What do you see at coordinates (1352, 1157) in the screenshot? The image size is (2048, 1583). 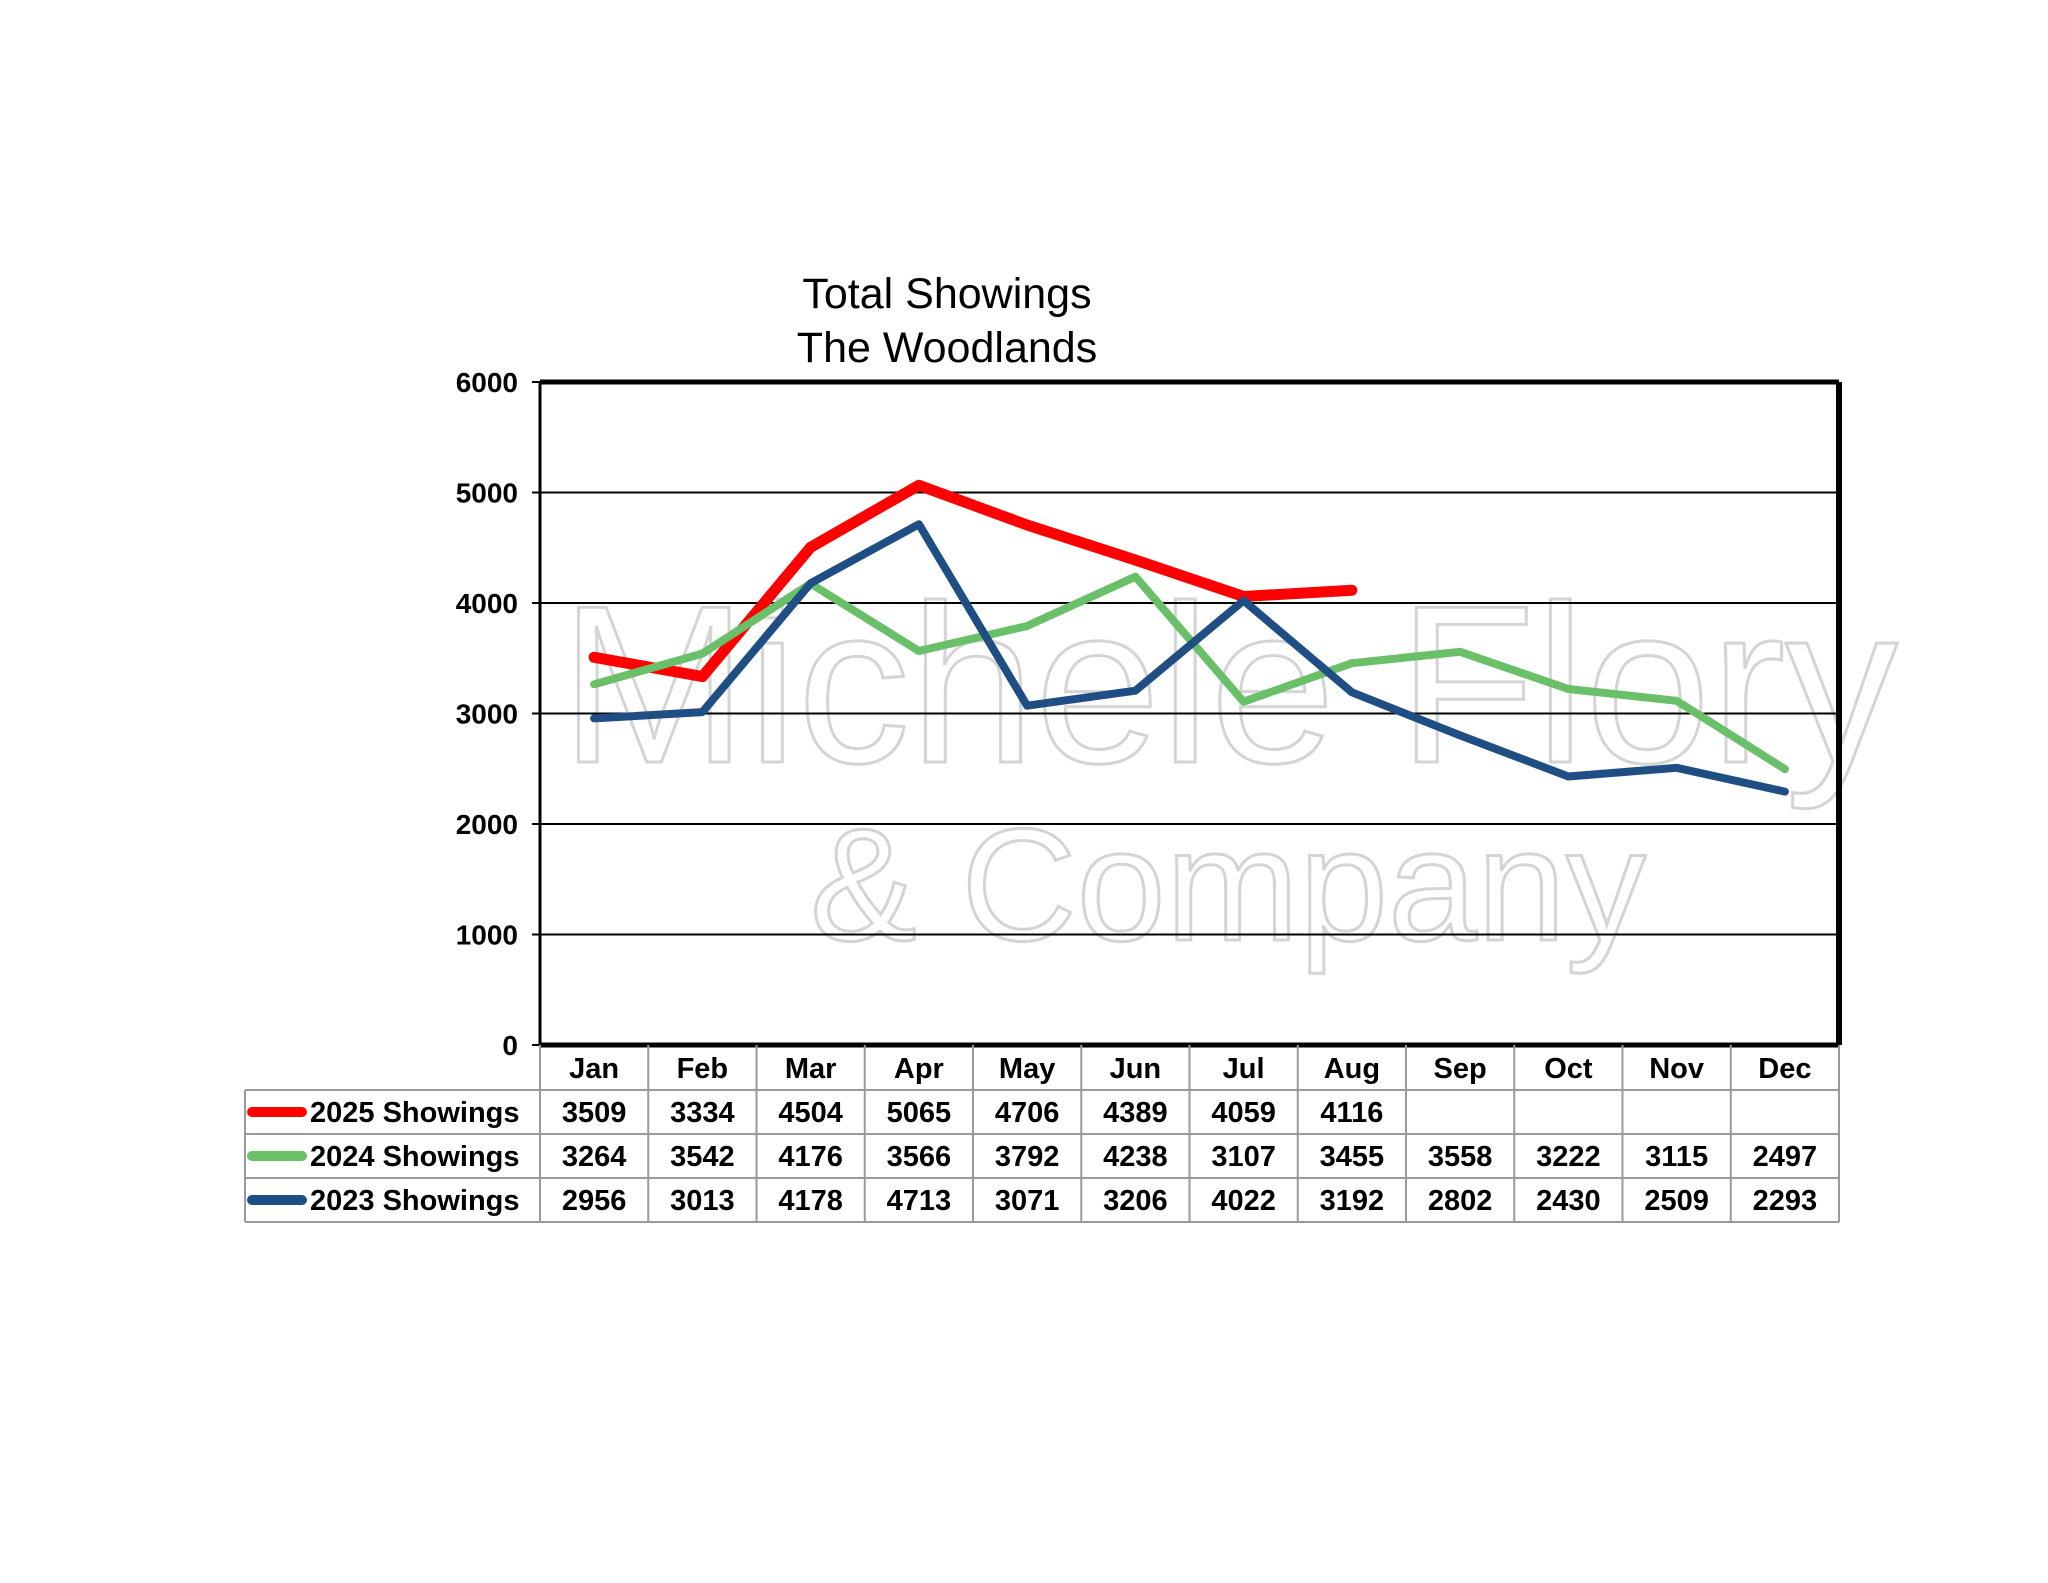 I see `table-cell-value: 3455` at bounding box center [1352, 1157].